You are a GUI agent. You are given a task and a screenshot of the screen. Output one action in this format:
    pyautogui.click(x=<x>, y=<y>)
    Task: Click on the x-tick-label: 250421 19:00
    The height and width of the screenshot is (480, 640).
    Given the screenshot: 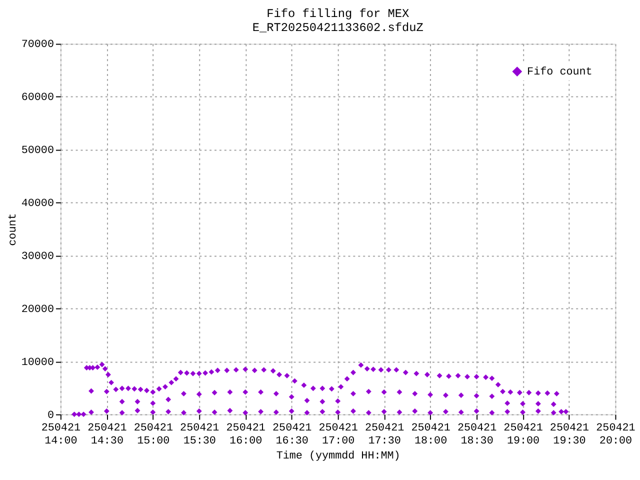 What is the action you would take?
    pyautogui.click(x=523, y=435)
    